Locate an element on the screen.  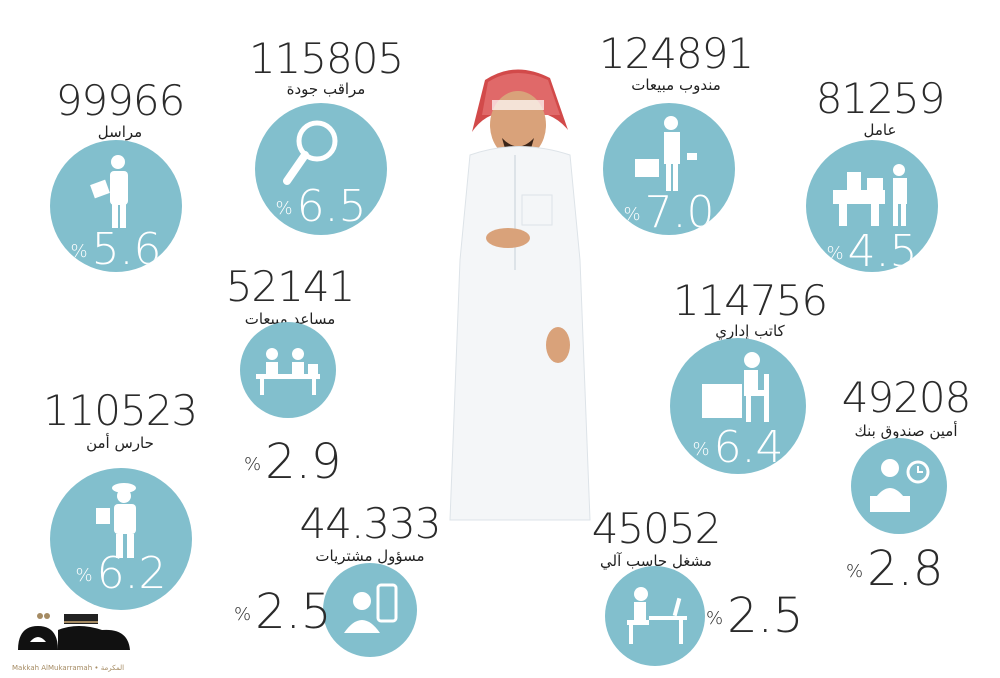
saudi-man-illustration is located at coordinates (520, 295).